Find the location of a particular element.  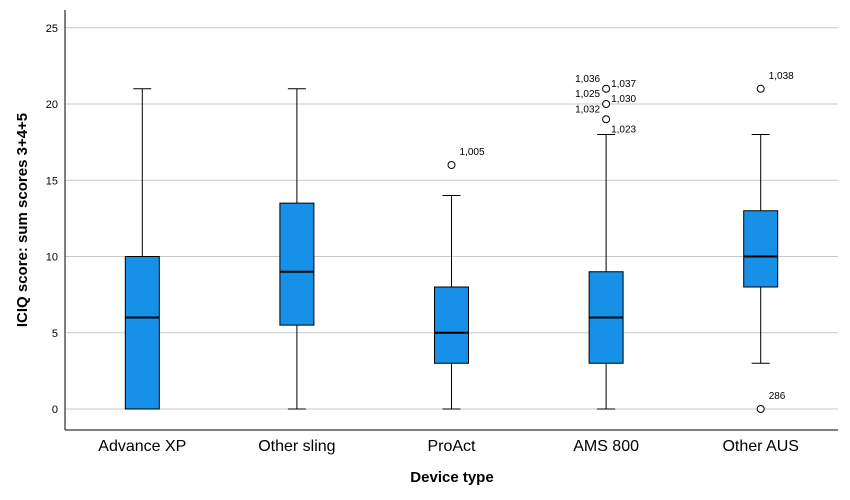

box-ams-800: 1,032 1,023 1,025 1,030 1,036 1,037 is located at coordinates (606, 242).